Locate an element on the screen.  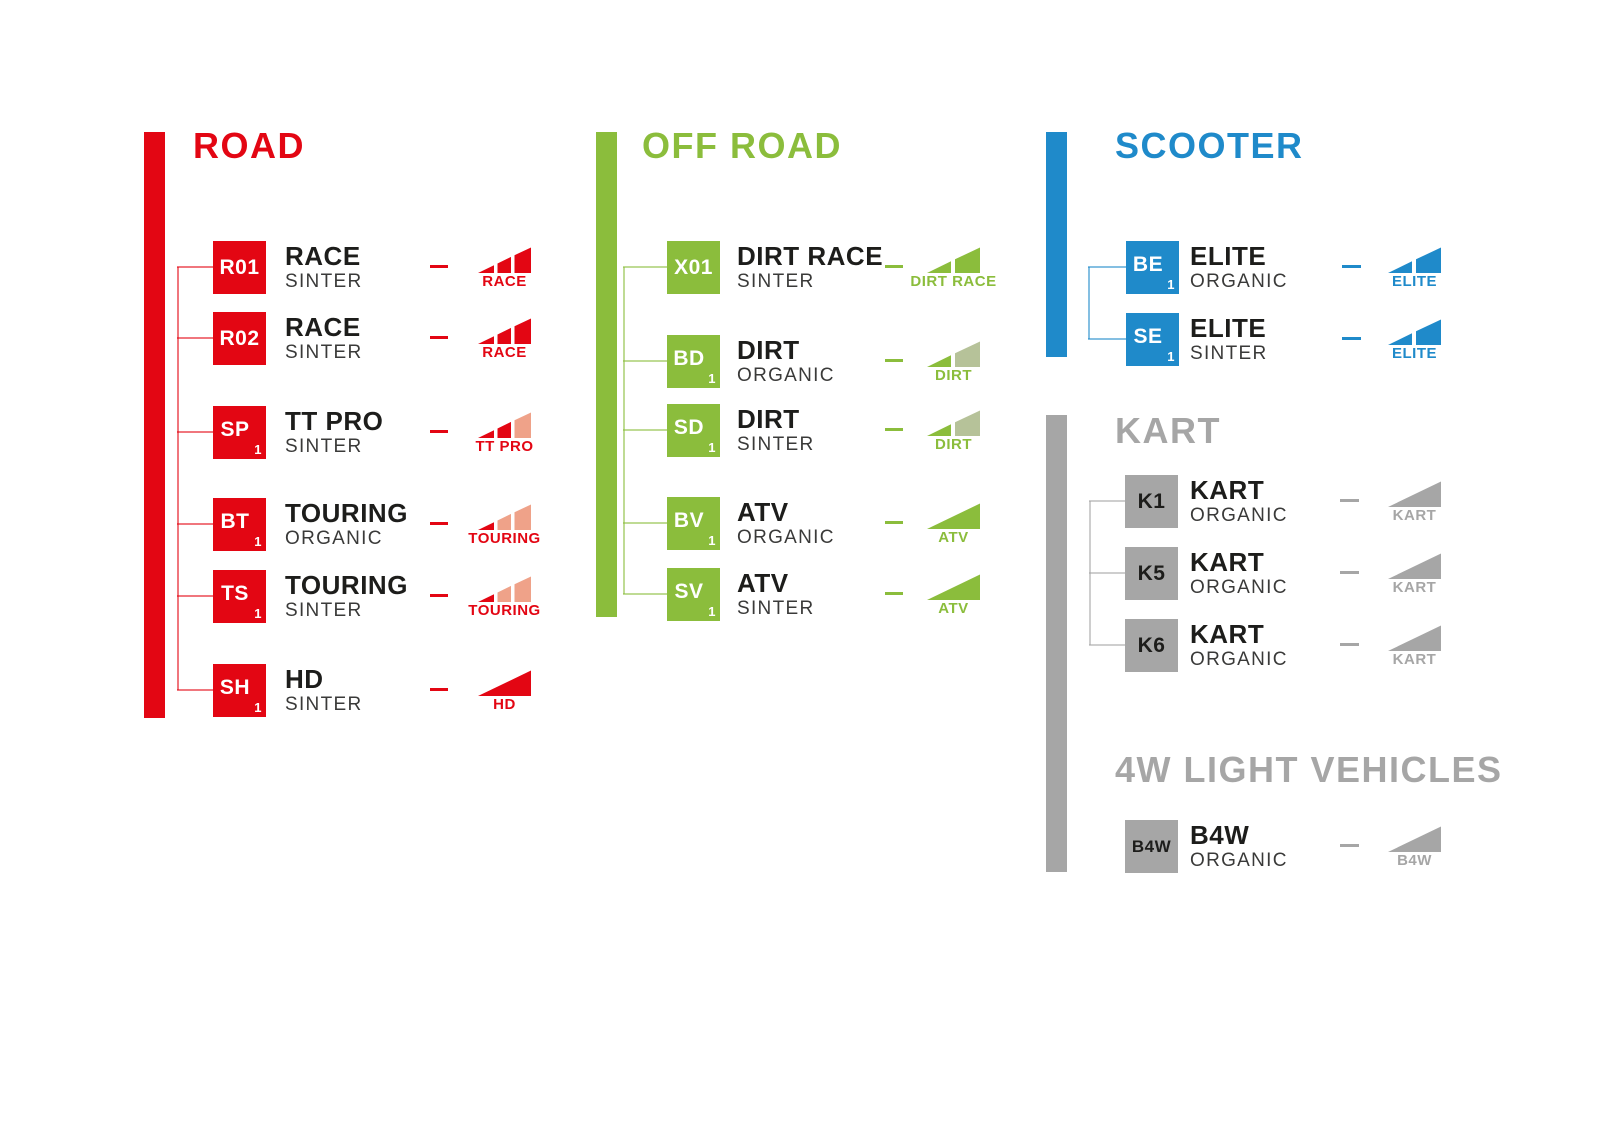
se-text: ELITE SINTER is located at coordinates (1228, 340).